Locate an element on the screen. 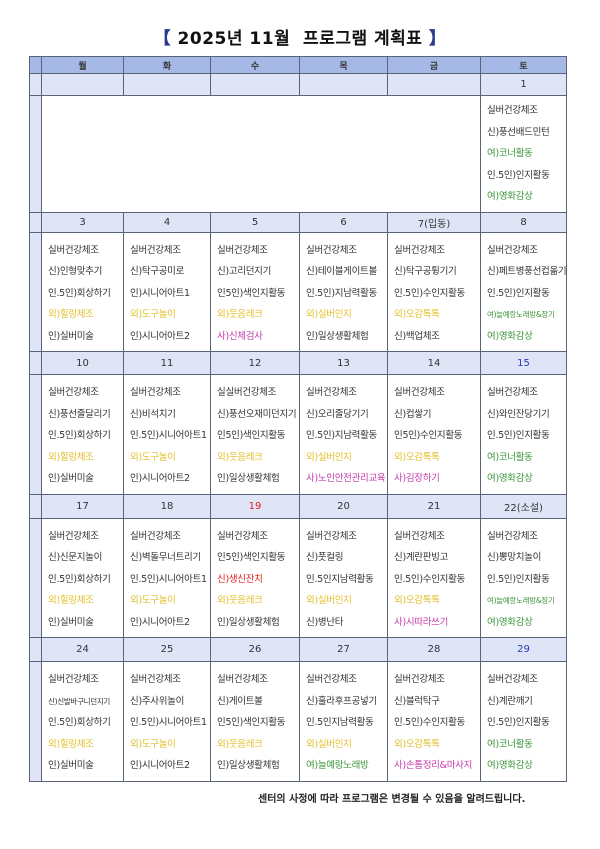  day-program-cell: 실버건강체조 신)인형맞추기 인.5인)회상하기 외)힐링체조 인)실버미술 is located at coordinates (82, 291).